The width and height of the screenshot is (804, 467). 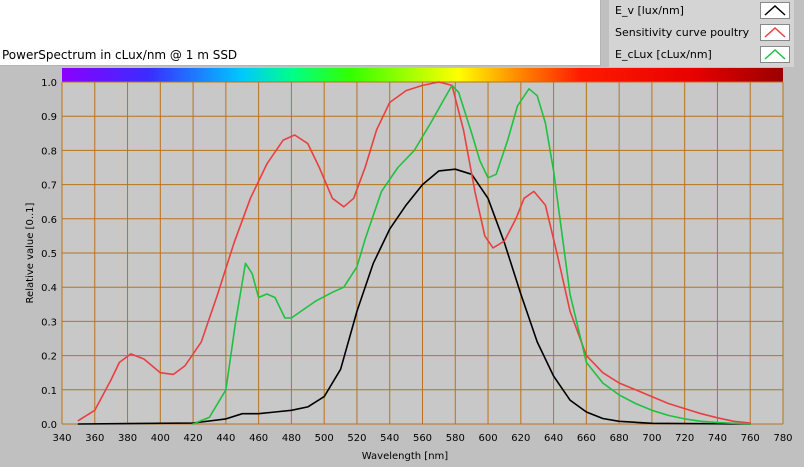 I want to click on x-tick-label: 460, so click(x=258, y=438).